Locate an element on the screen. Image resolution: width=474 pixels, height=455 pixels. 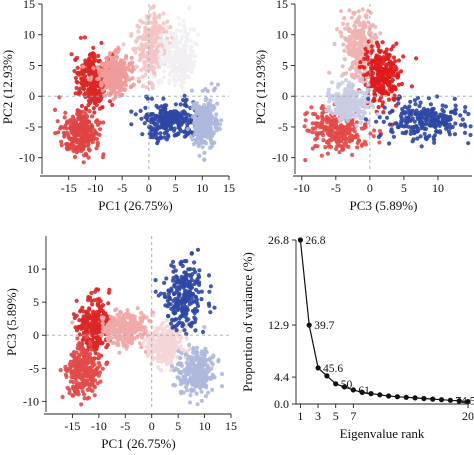
x-tick-label: 3 is located at coordinates (318, 416).